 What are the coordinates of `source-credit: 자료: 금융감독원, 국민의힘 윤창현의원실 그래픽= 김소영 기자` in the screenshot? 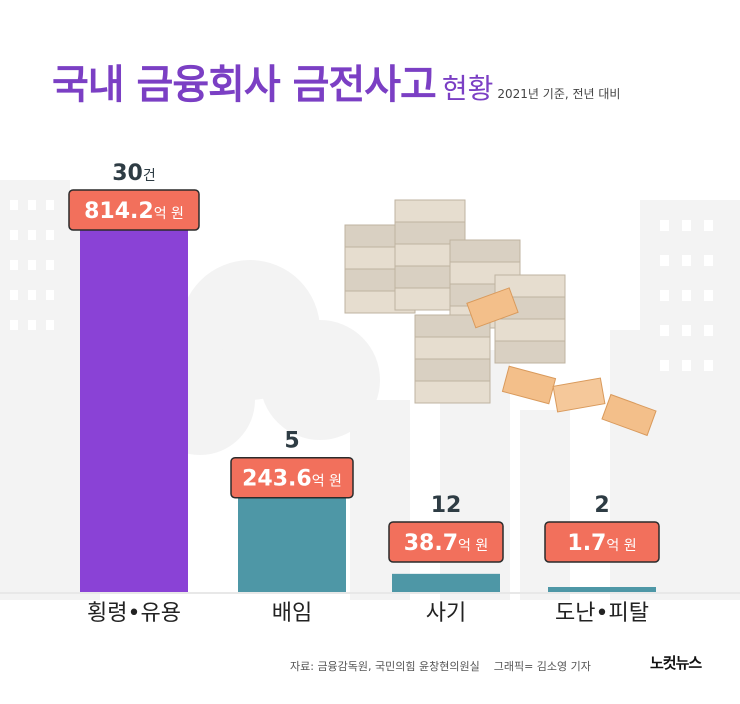 It's located at (447, 666).